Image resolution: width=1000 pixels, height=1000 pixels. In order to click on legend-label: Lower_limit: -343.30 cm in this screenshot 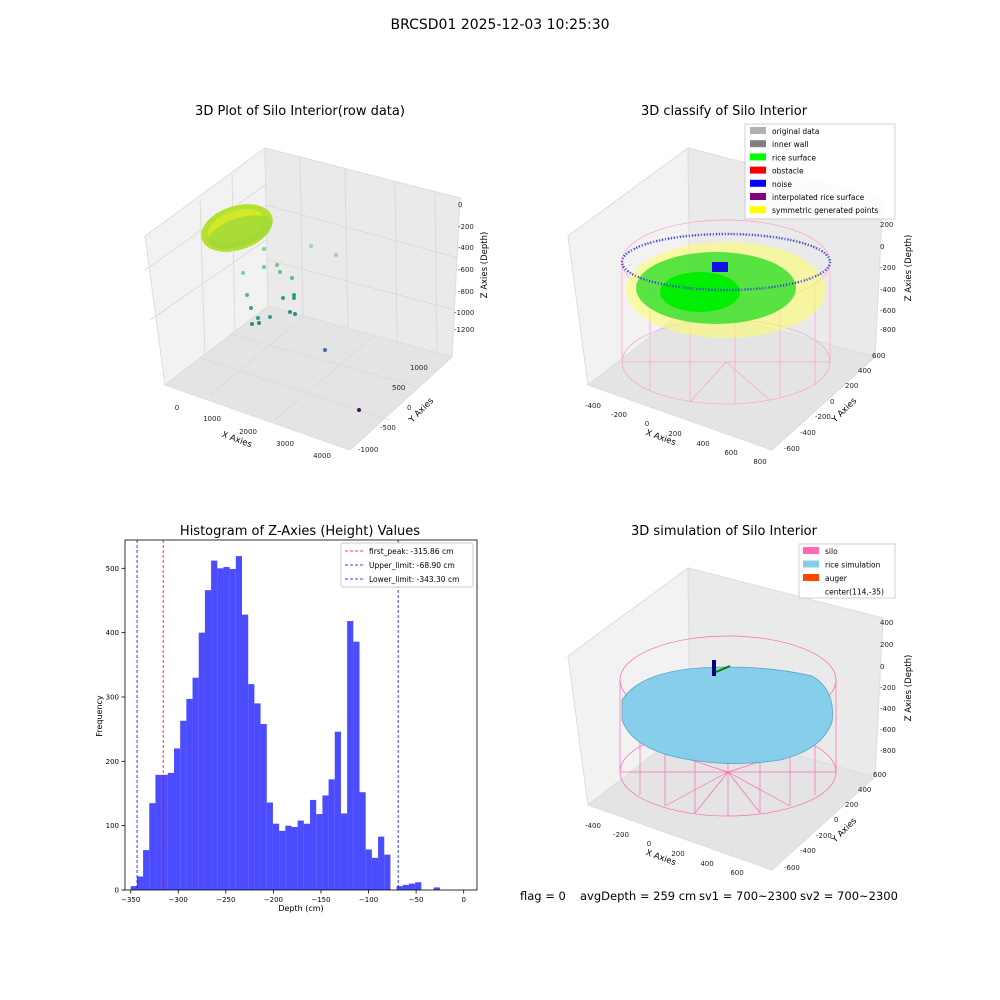, I will do `click(414, 579)`.